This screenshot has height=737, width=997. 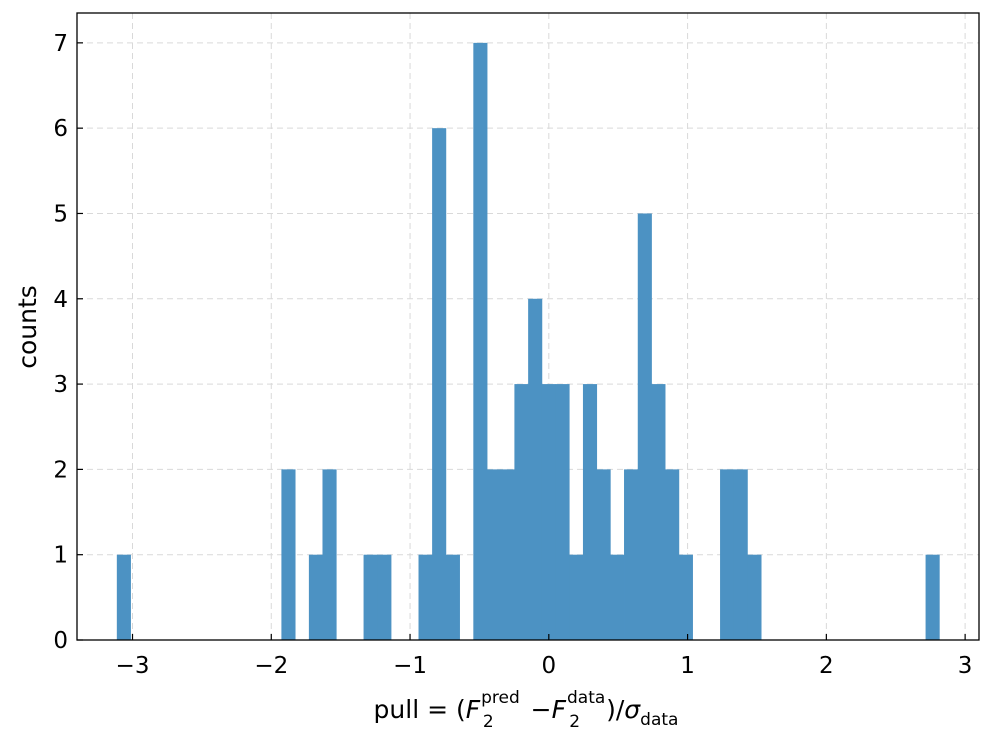 What do you see at coordinates (526, 710) in the screenshot?
I see `x-axis-label: pull = (Fpred 2 −Fdata 2)/σdata` at bounding box center [526, 710].